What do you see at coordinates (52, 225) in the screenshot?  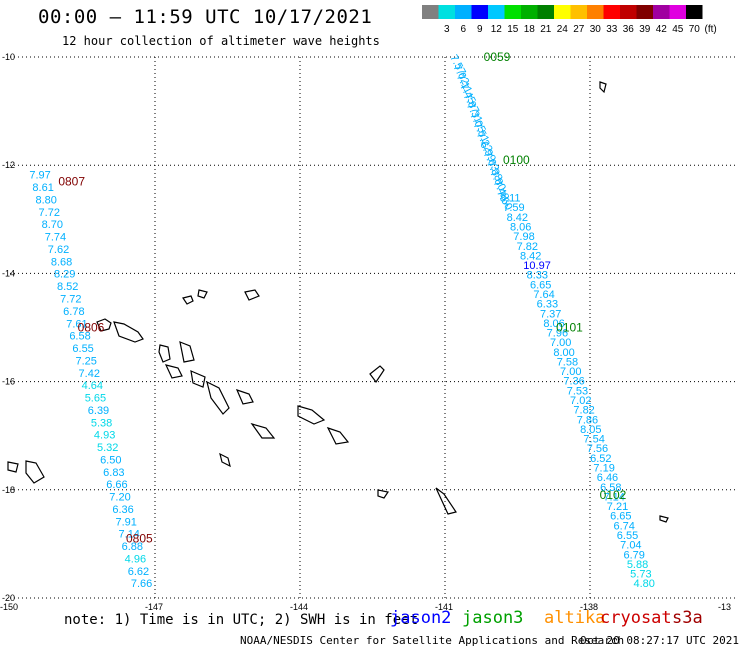 I see `wave-height-value: 8.70` at bounding box center [52, 225].